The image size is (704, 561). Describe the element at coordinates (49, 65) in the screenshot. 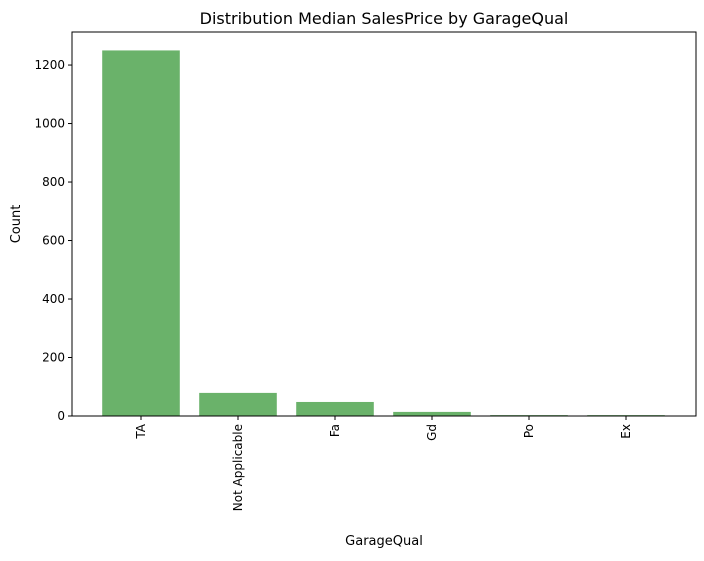

I see `y-tick-label: 1200` at that location.